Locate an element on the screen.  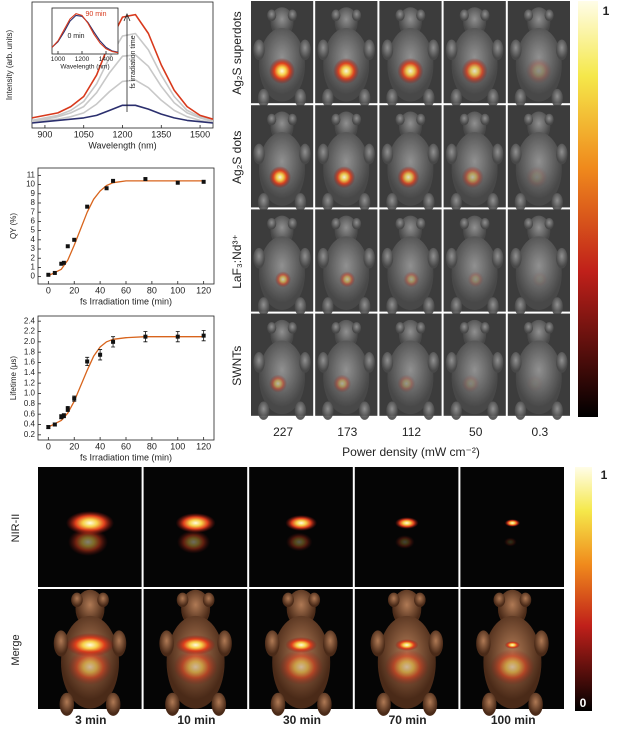
y-tick-label: 6 is located at coordinates (33, 221).